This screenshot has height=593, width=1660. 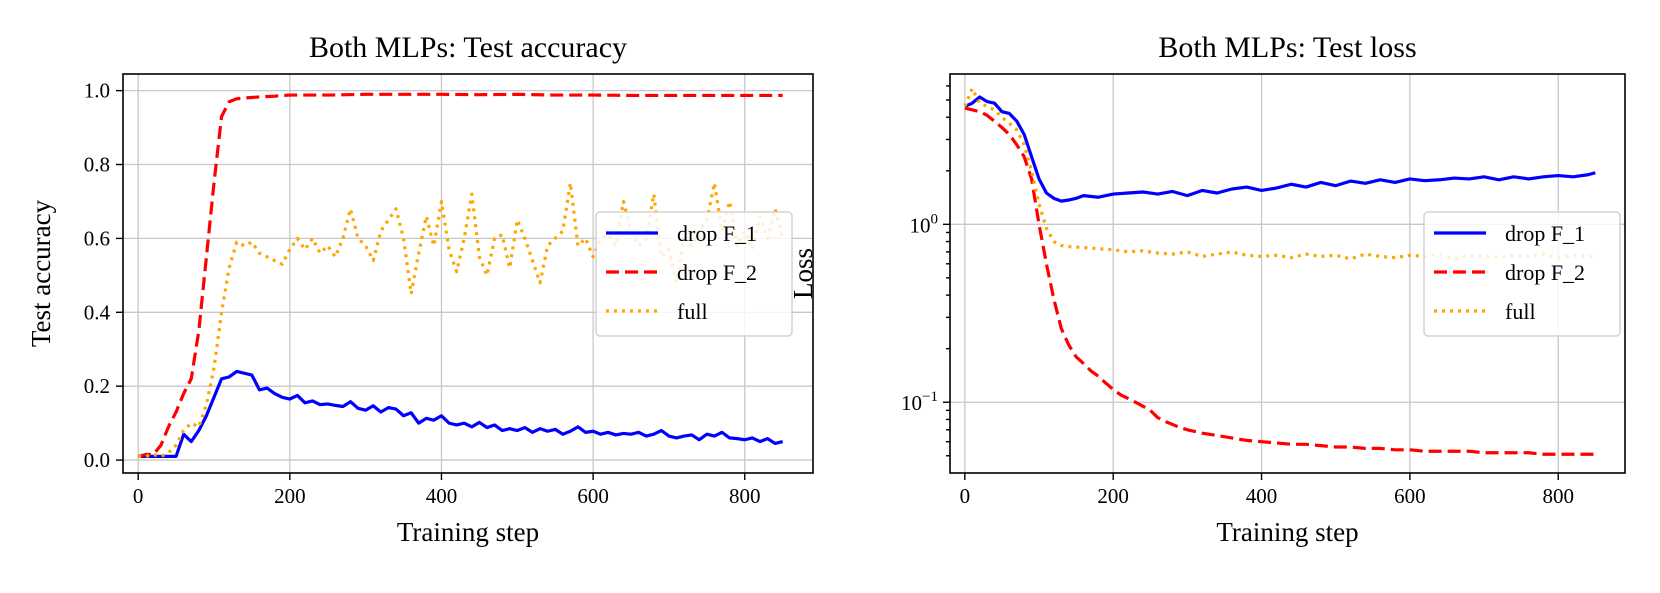 What do you see at coordinates (97, 312) in the screenshot?
I see `y-tick-label: 0.4` at bounding box center [97, 312].